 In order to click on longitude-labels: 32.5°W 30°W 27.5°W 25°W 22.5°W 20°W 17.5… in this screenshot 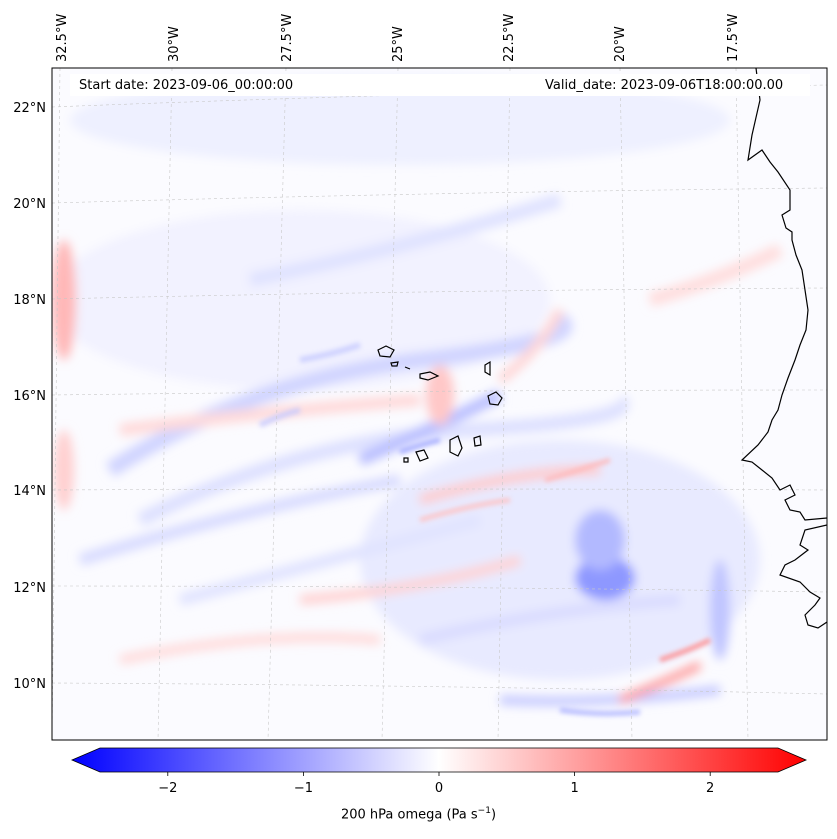, I will do `click(398, 38)`.